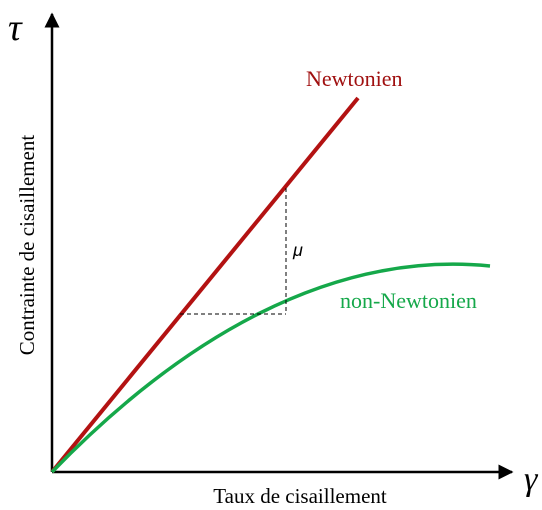  What do you see at coordinates (354, 78) in the screenshot?
I see `newtonian-label: Newtonien` at bounding box center [354, 78].